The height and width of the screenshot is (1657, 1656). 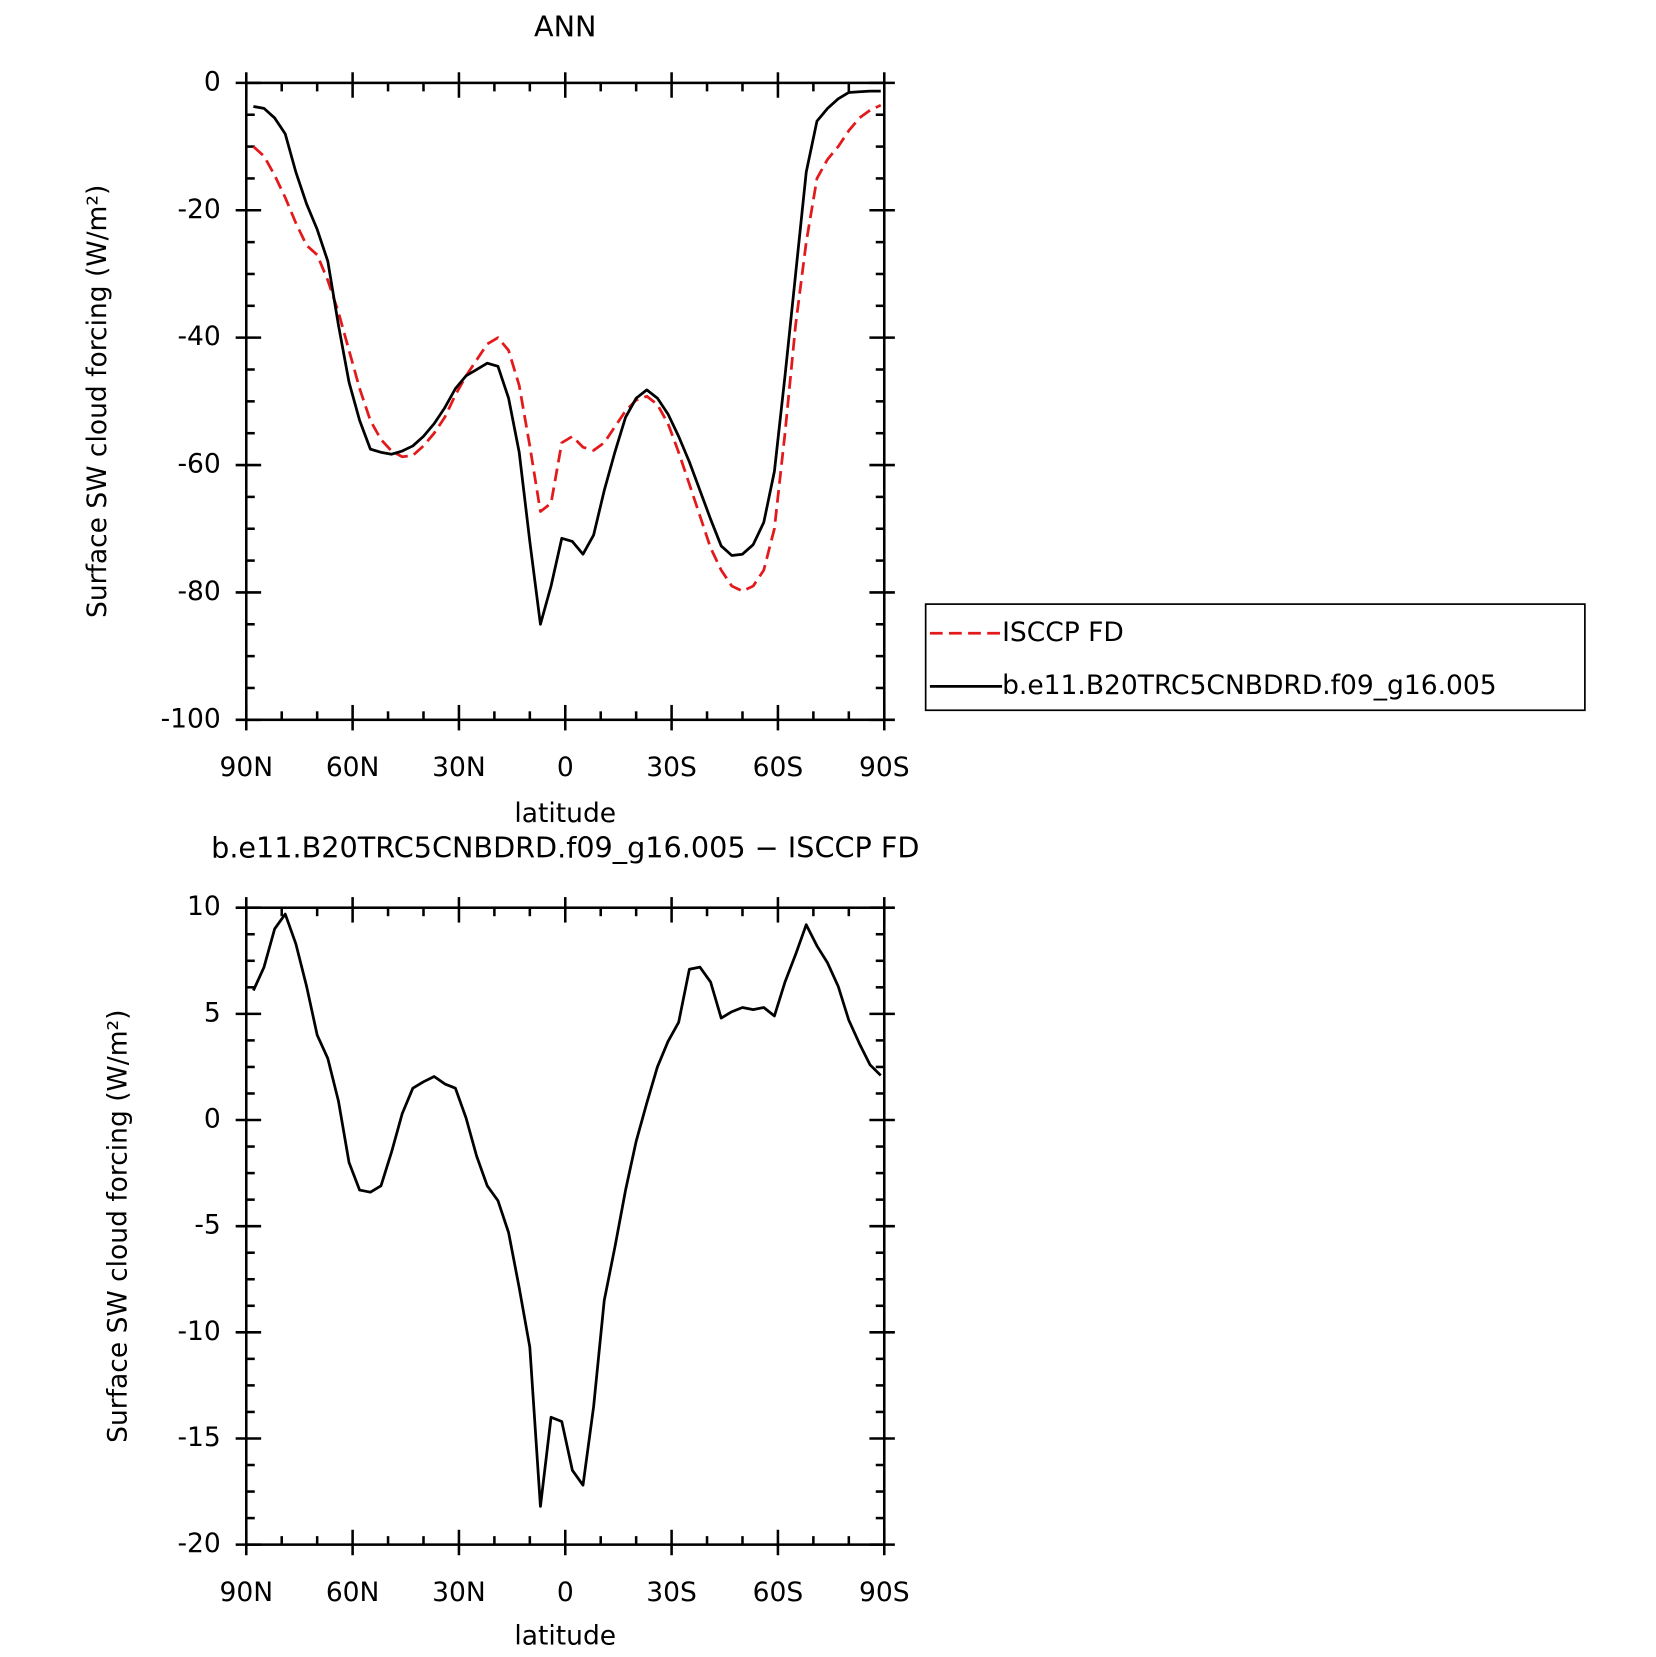 I want to click on y-tick-label: -15, so click(x=198, y=1437).